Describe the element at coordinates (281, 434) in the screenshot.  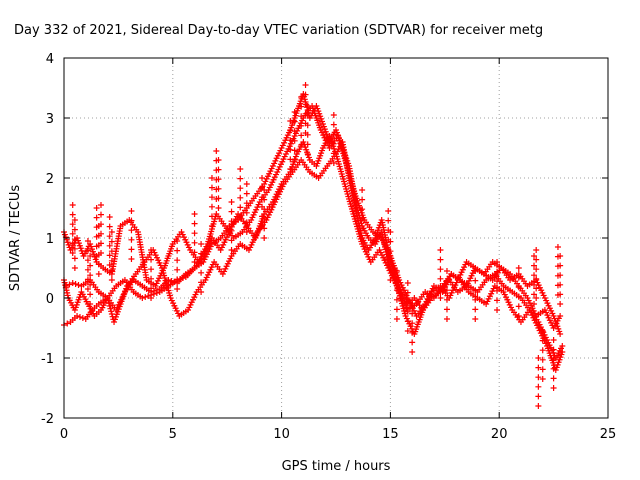
I see `x-tick-label: 10` at that location.